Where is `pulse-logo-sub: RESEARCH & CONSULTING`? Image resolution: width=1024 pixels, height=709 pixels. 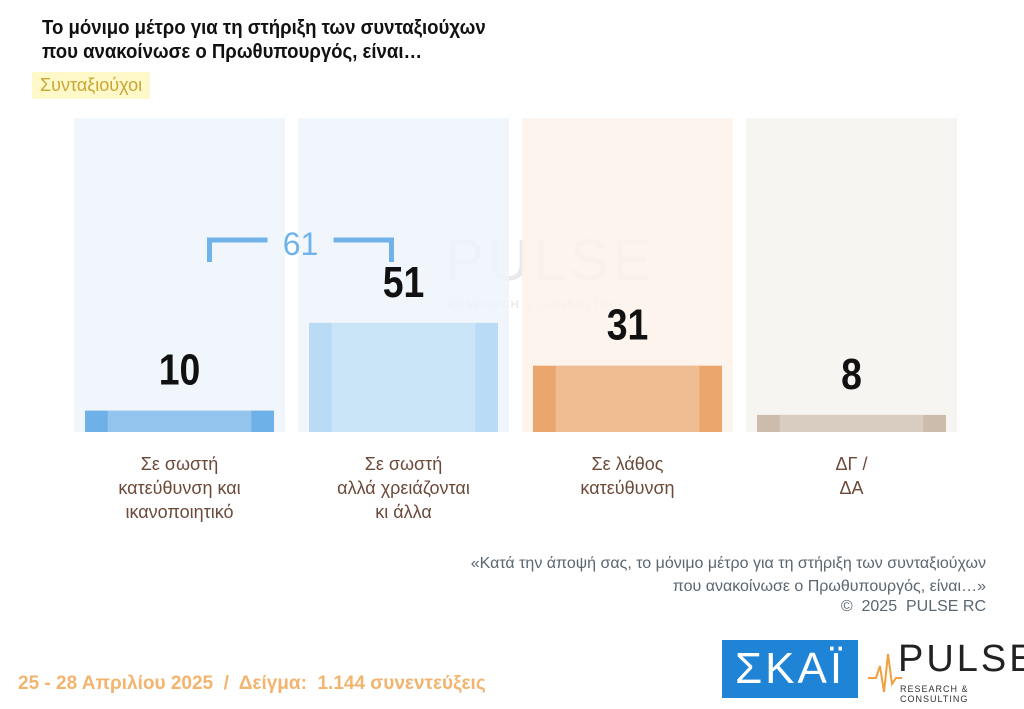
pulse-logo-sub: RESEARCH & CONSULTING is located at coordinates (934, 694).